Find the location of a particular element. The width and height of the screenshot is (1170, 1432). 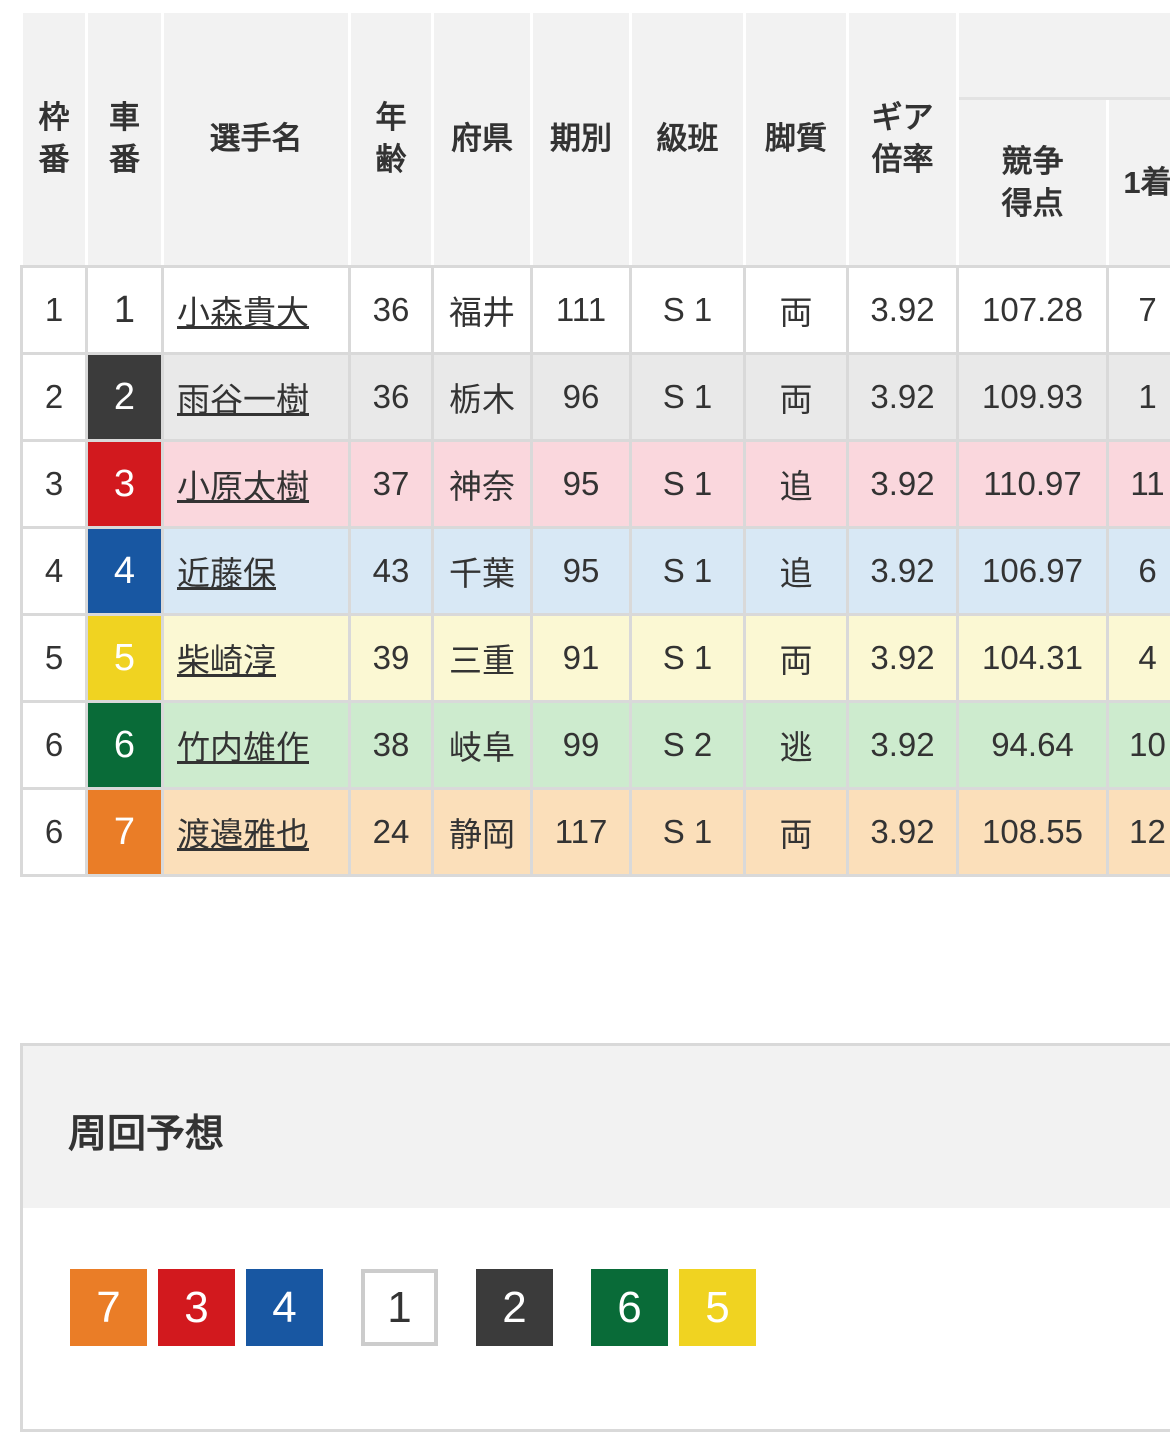

rider-age: 38 is located at coordinates (391, 745).